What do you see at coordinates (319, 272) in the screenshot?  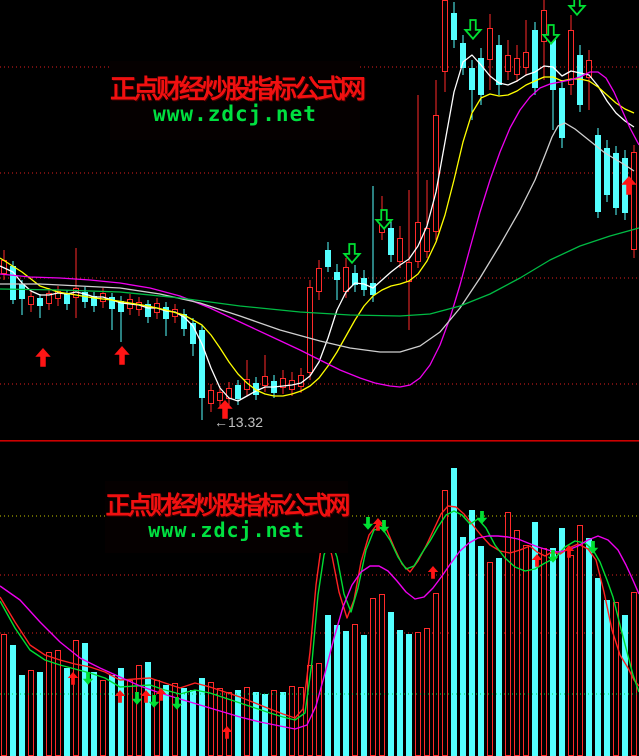 I see `ma-green` at bounding box center [319, 272].